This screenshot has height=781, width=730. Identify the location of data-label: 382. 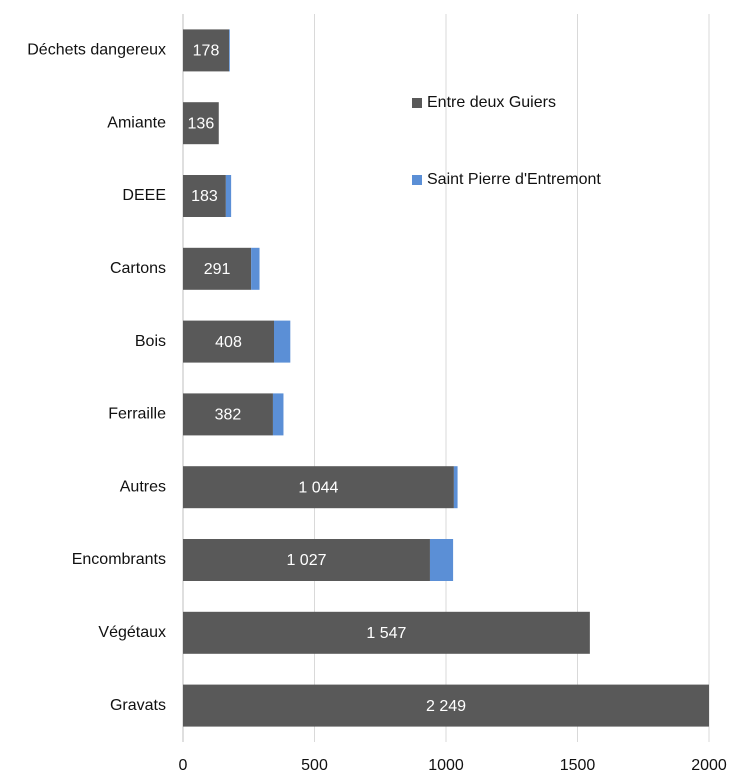
(228, 415).